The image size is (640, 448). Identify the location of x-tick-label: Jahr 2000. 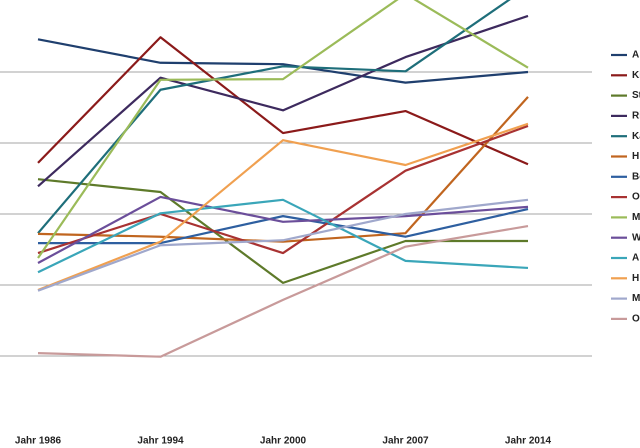
(283, 441).